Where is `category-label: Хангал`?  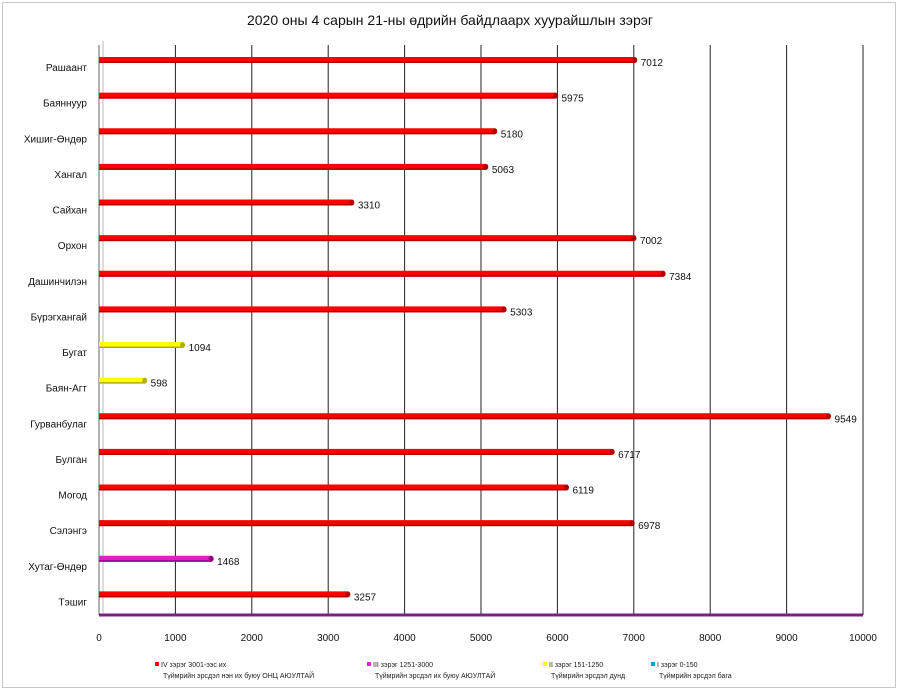 category-label: Хангал is located at coordinates (70, 175).